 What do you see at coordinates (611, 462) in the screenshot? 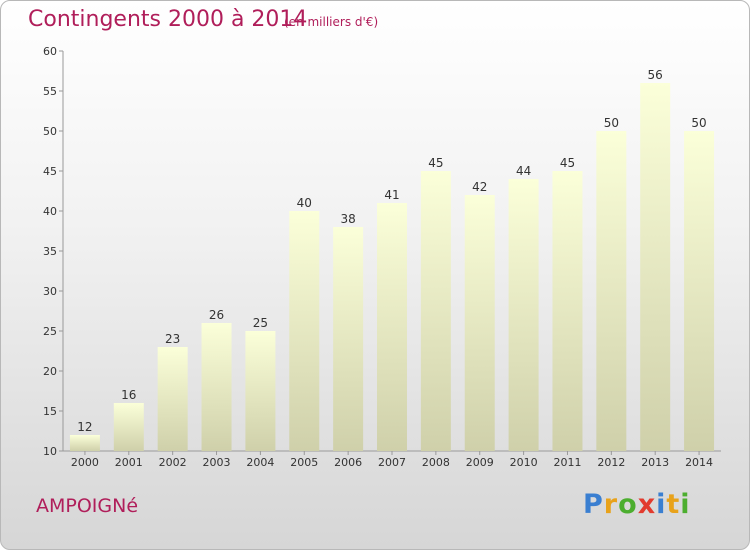
I see `x-tick-label: 2012` at bounding box center [611, 462].